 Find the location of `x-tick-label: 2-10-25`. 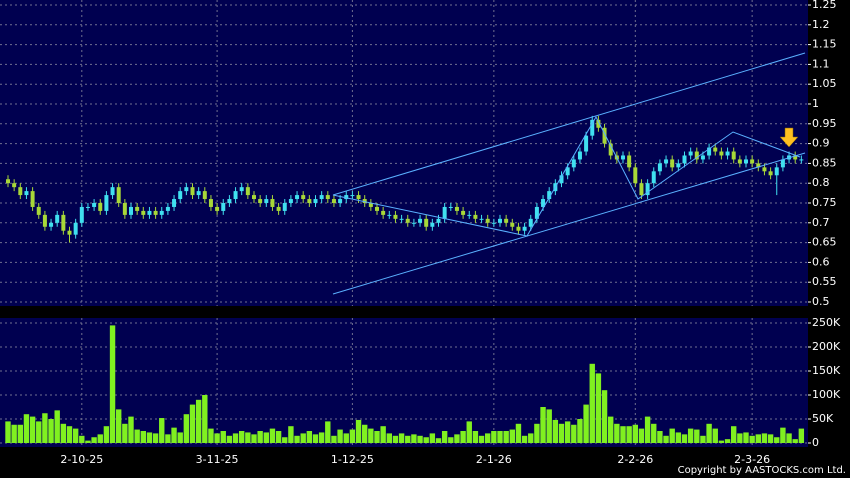

x-tick-label: 2-10-25 is located at coordinates (81, 459).